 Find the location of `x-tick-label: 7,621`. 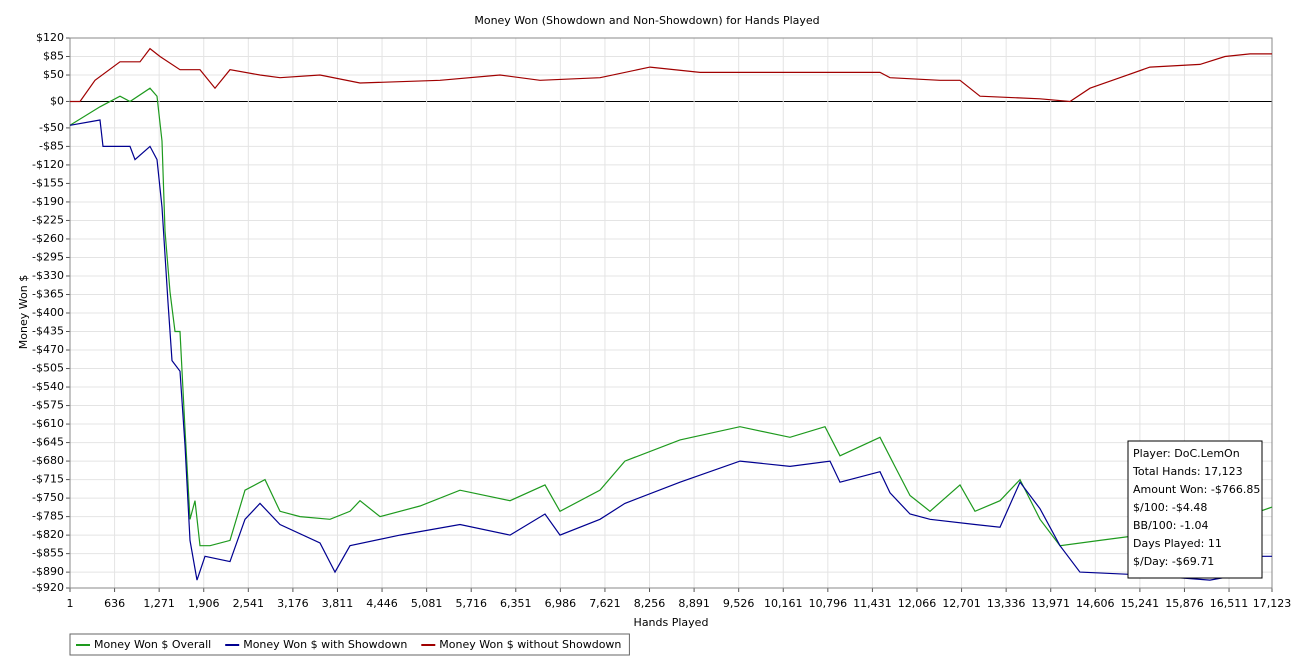

x-tick-label: 7,621 is located at coordinates (605, 603).